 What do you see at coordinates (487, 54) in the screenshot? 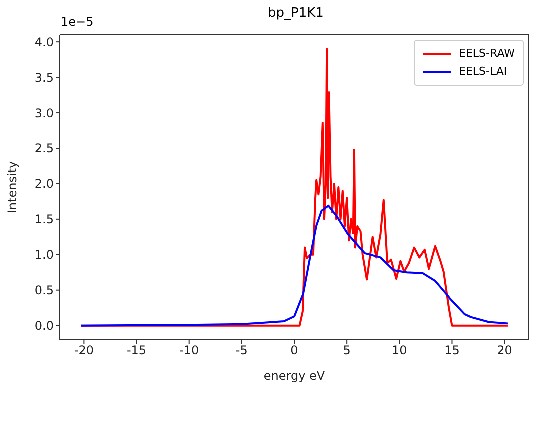
I see `legend-label: EELS-RAW` at bounding box center [487, 54].